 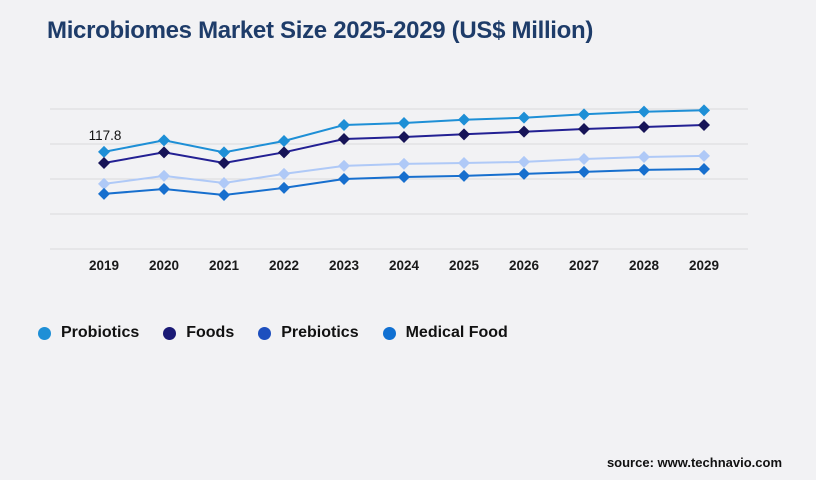 I want to click on x-axis-label: 2022, so click(x=284, y=265).